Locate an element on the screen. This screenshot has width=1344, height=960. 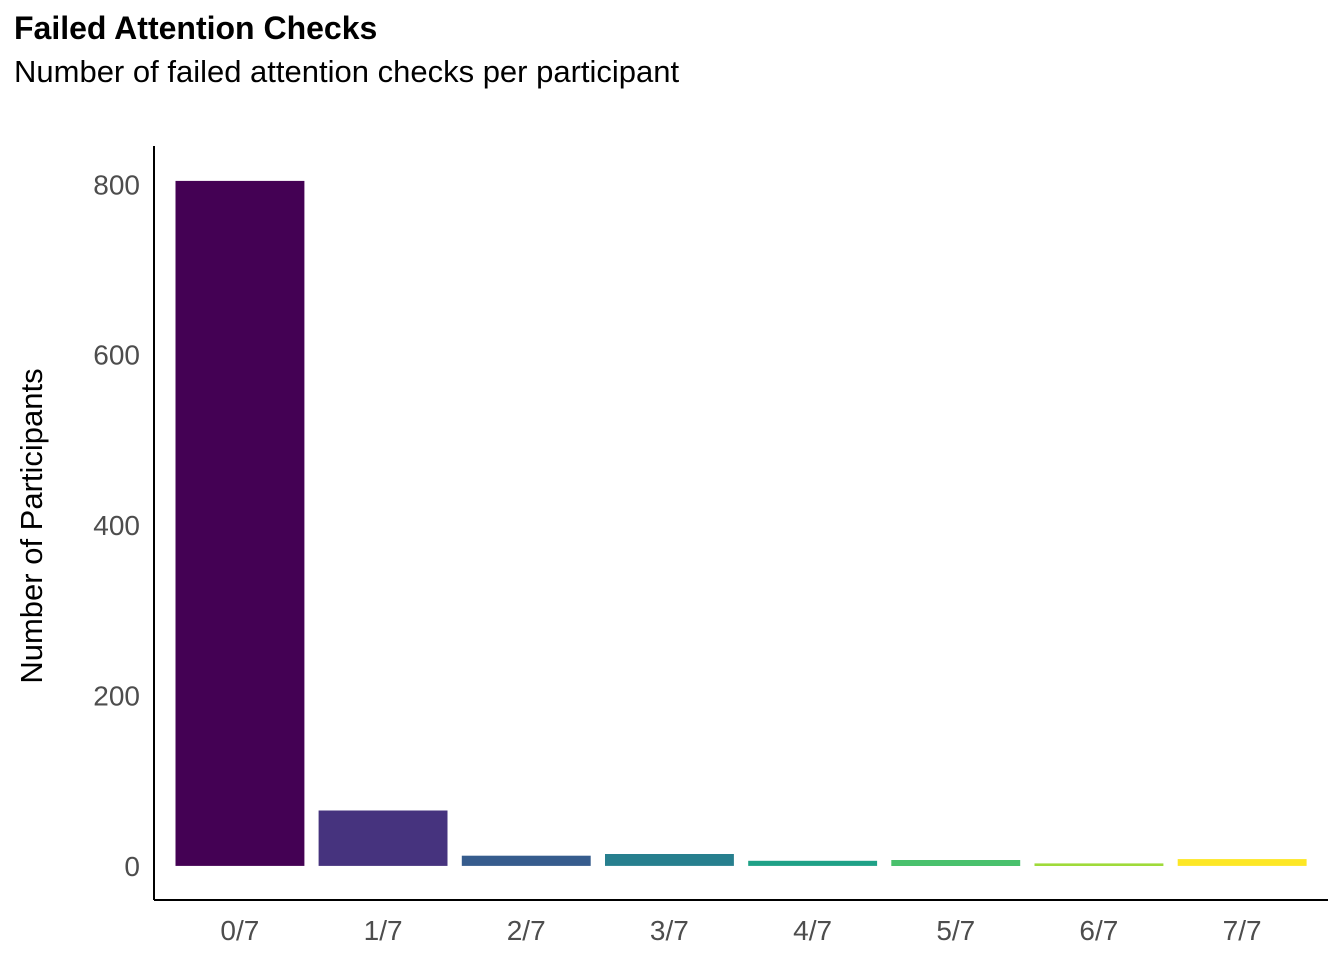
x-tick-label: 5/7 is located at coordinates (955, 930).